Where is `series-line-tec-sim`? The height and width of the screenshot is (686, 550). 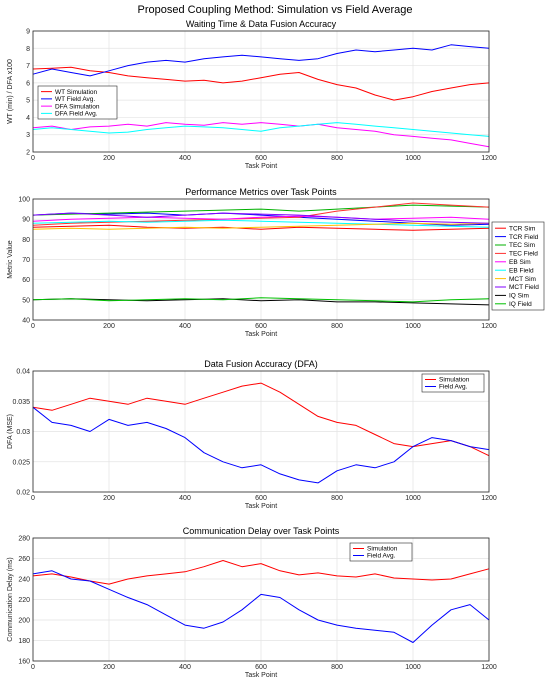
series-line-tec-sim is located at coordinates (261, 210).